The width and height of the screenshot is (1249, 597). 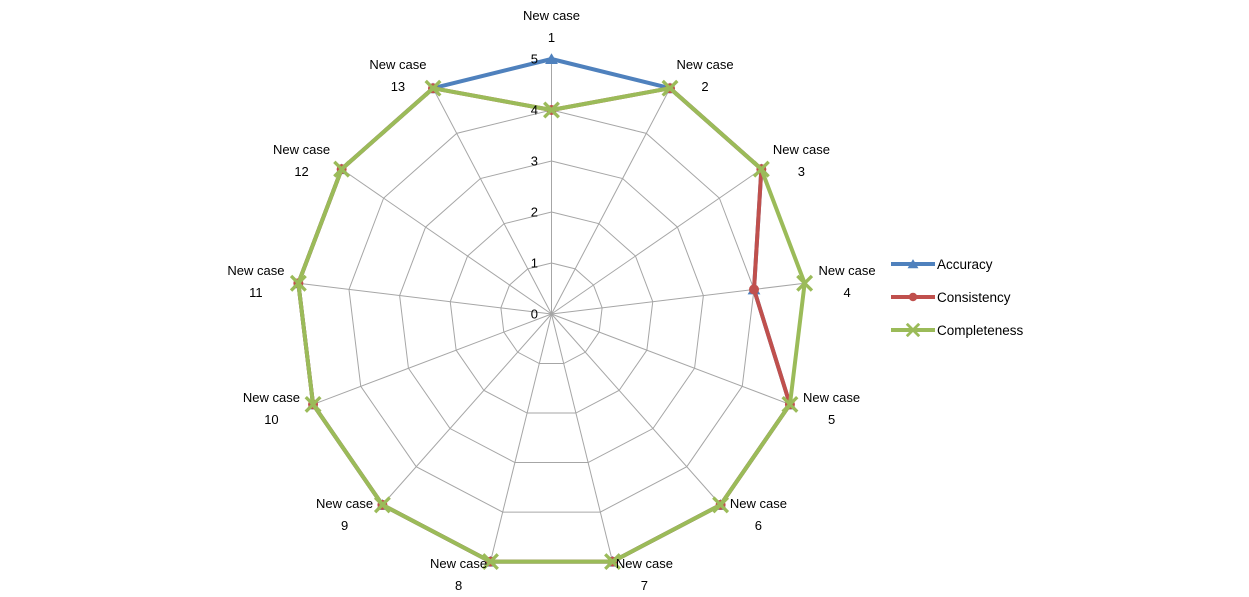 What do you see at coordinates (974, 297) in the screenshot?
I see `legend-label-consistency: Consistency` at bounding box center [974, 297].